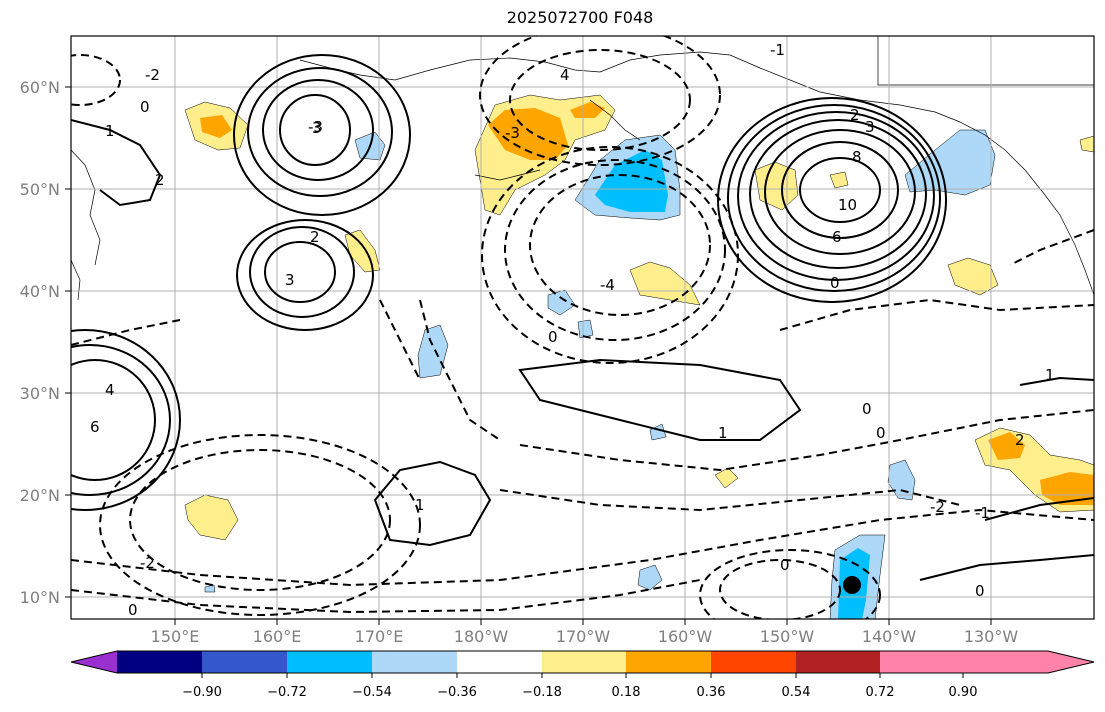 Image resolution: width=1105 pixels, height=712 pixels. Describe the element at coordinates (1028, 662) in the screenshot. I see `colorbar-extend-high` at that location.